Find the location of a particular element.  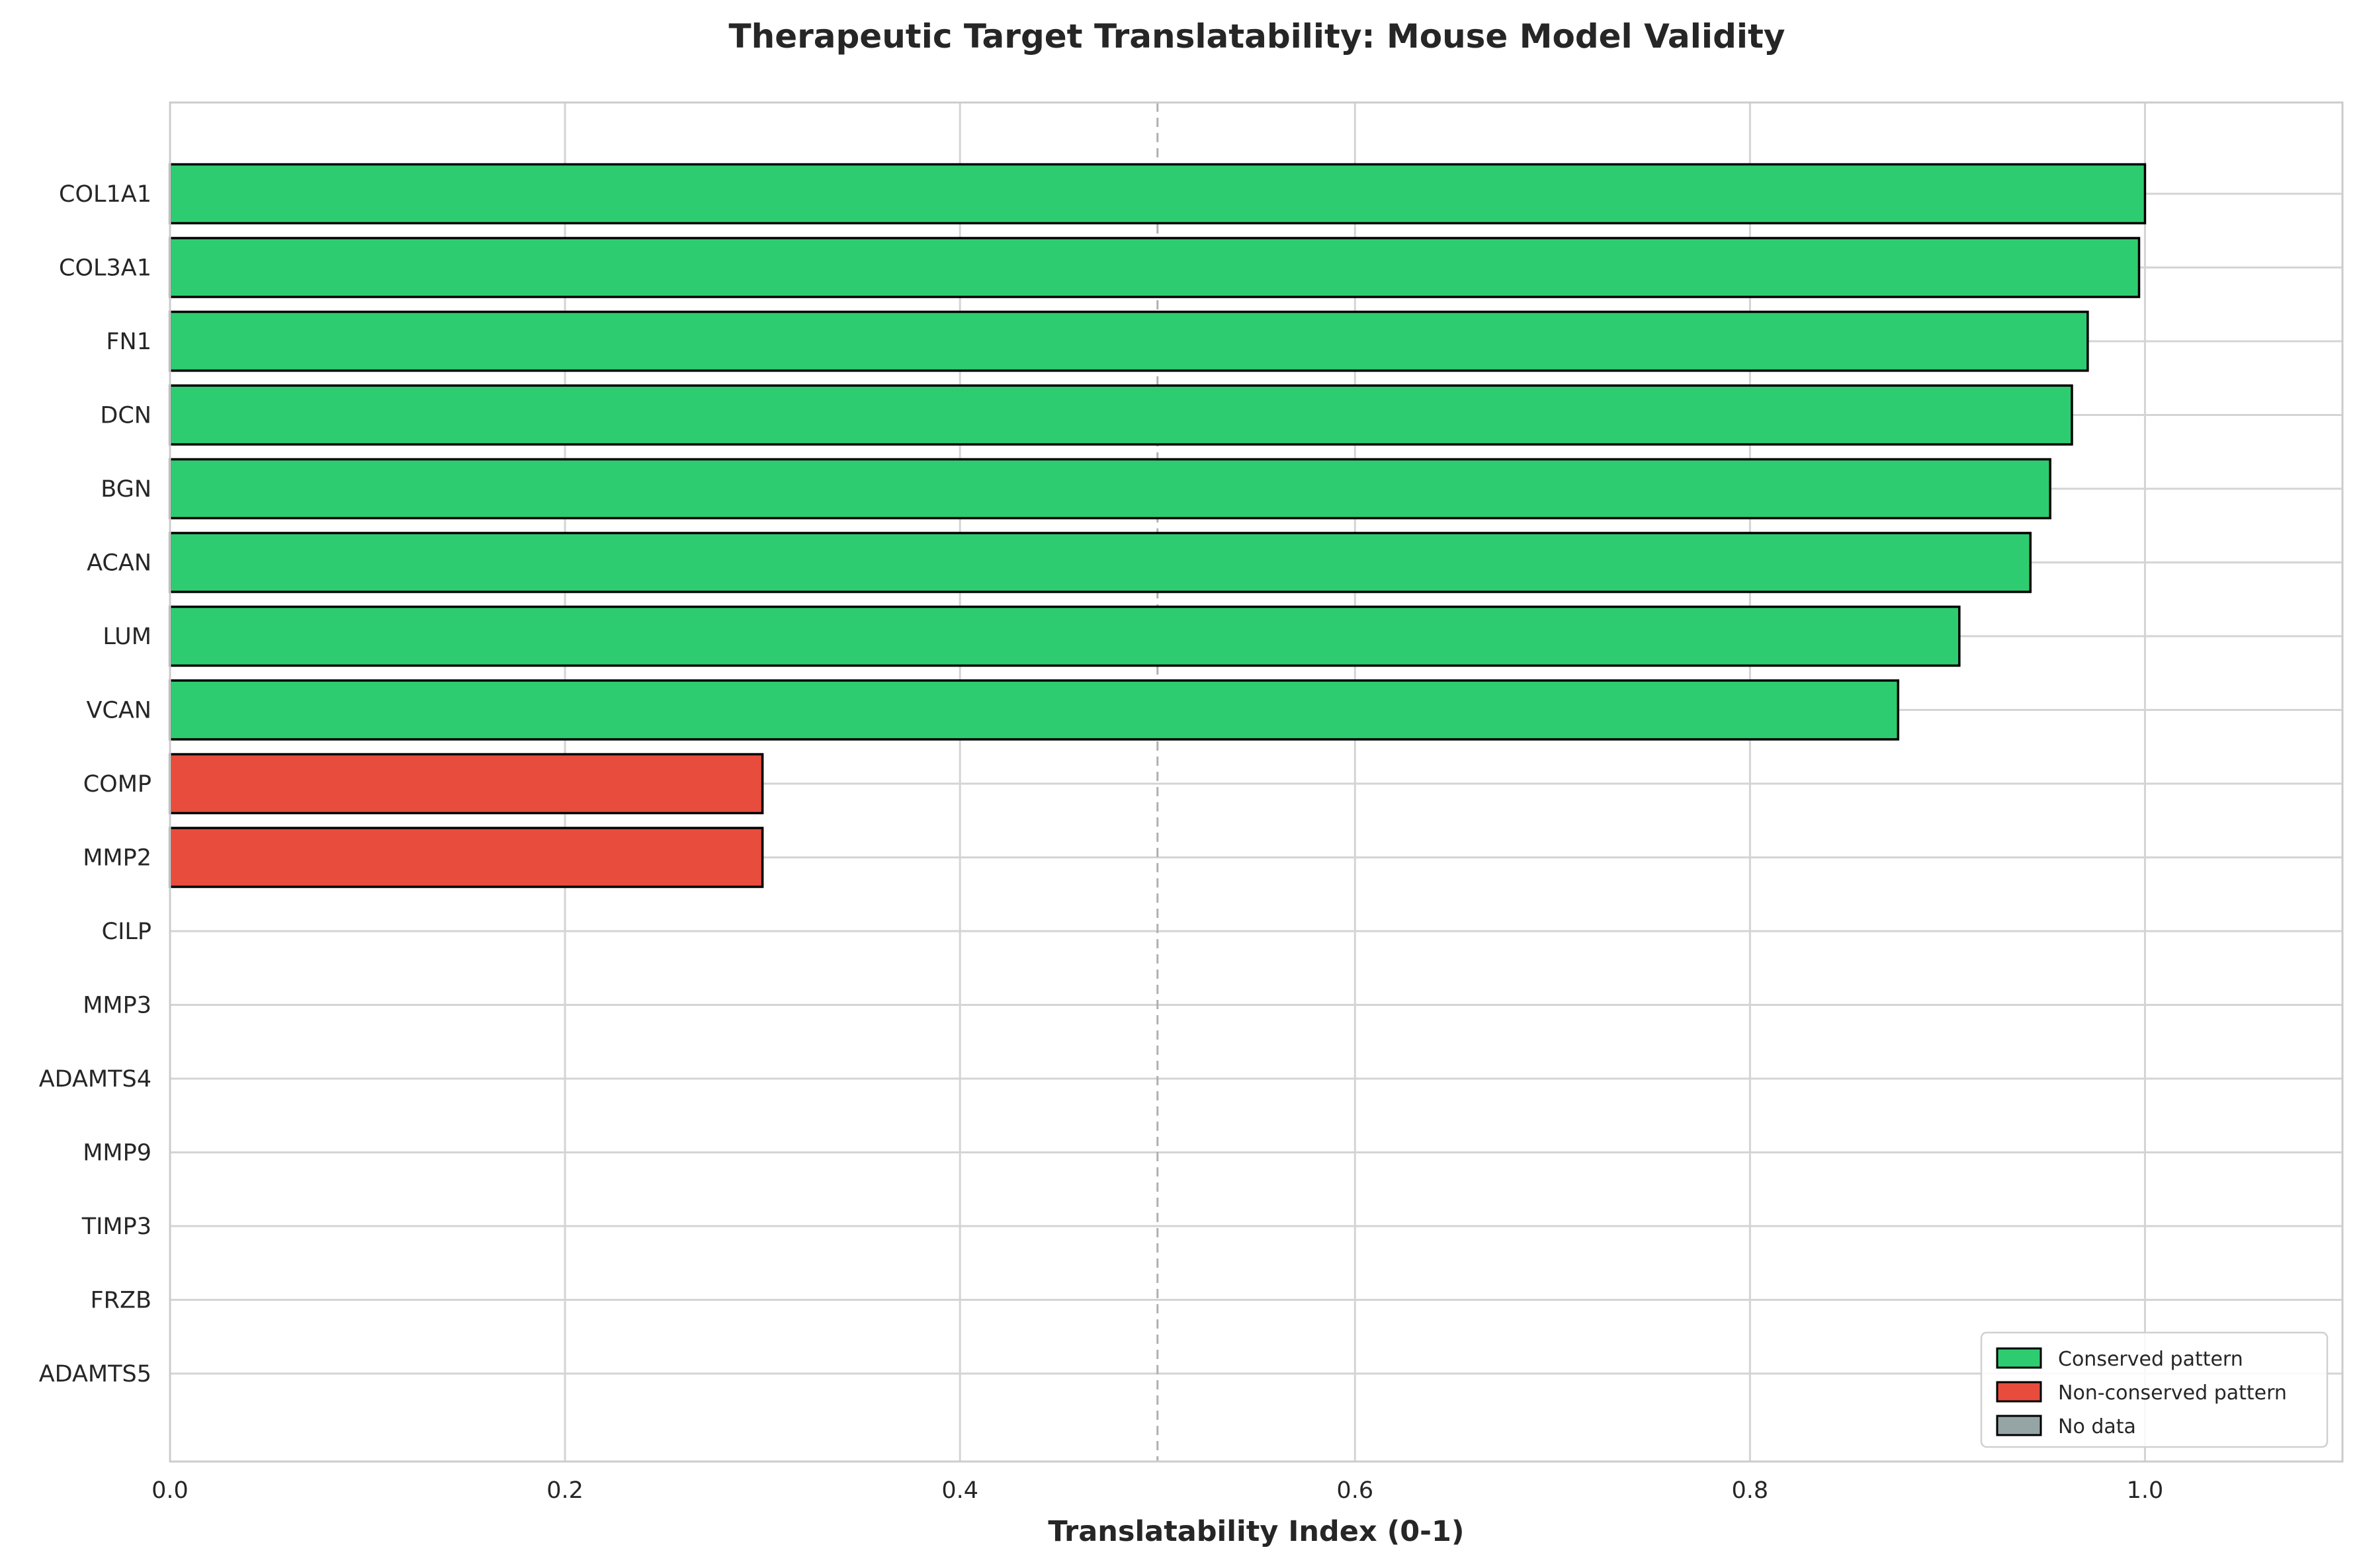

y-tick-label: MMP2 is located at coordinates (117, 858).